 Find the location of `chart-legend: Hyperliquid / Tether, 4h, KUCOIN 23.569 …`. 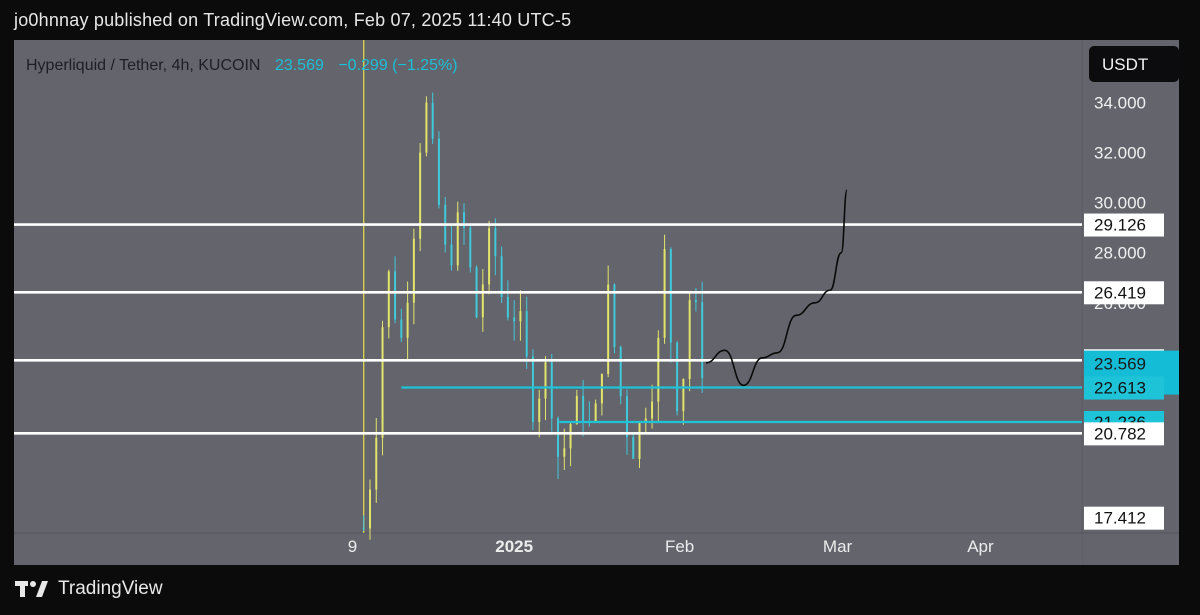

chart-legend: Hyperliquid / Tether, 4h, KUCOIN 23.569 … is located at coordinates (242, 65).